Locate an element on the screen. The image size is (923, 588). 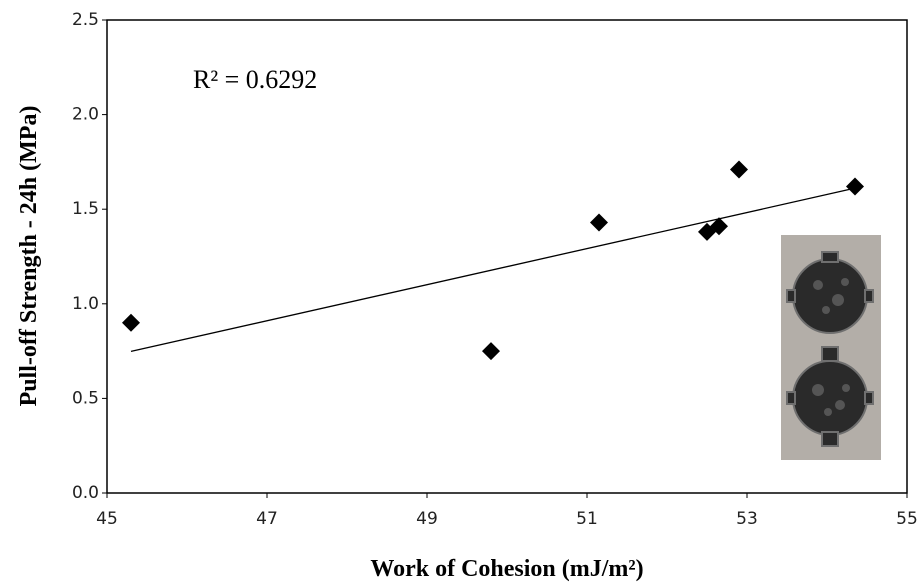
x-tick-label: 51 is located at coordinates (587, 519).